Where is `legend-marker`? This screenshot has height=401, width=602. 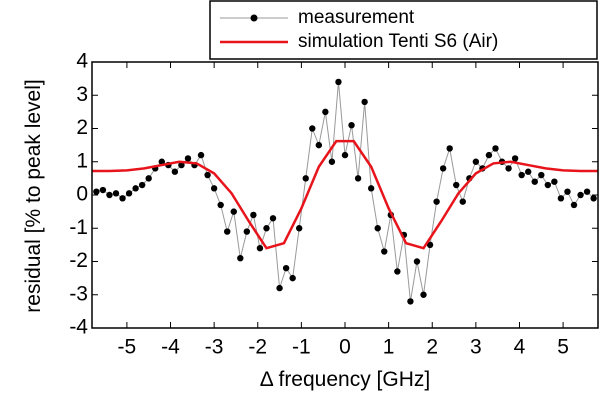
legend-marker is located at coordinates (254, 18).